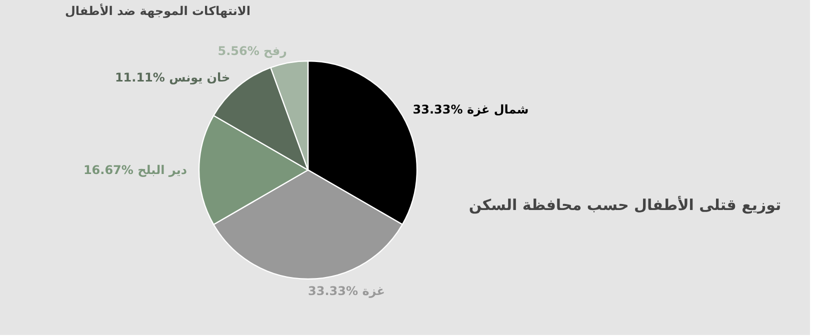  What do you see at coordinates (346, 291) in the screenshot?
I see `slice-label: 33.33% غزة` at bounding box center [346, 291].